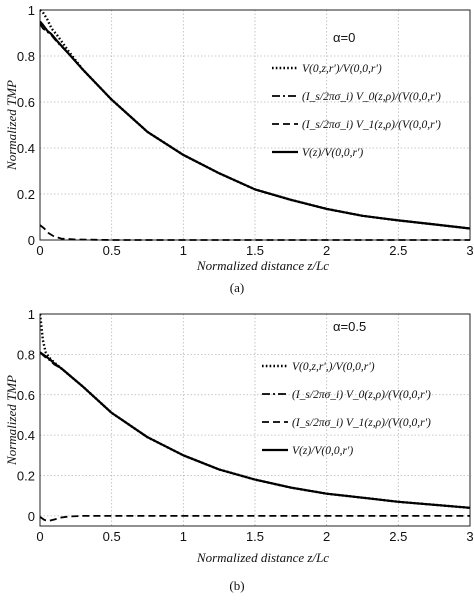  What do you see at coordinates (344, 37) in the screenshot?
I see `alpha-annotation: α=0` at bounding box center [344, 37].